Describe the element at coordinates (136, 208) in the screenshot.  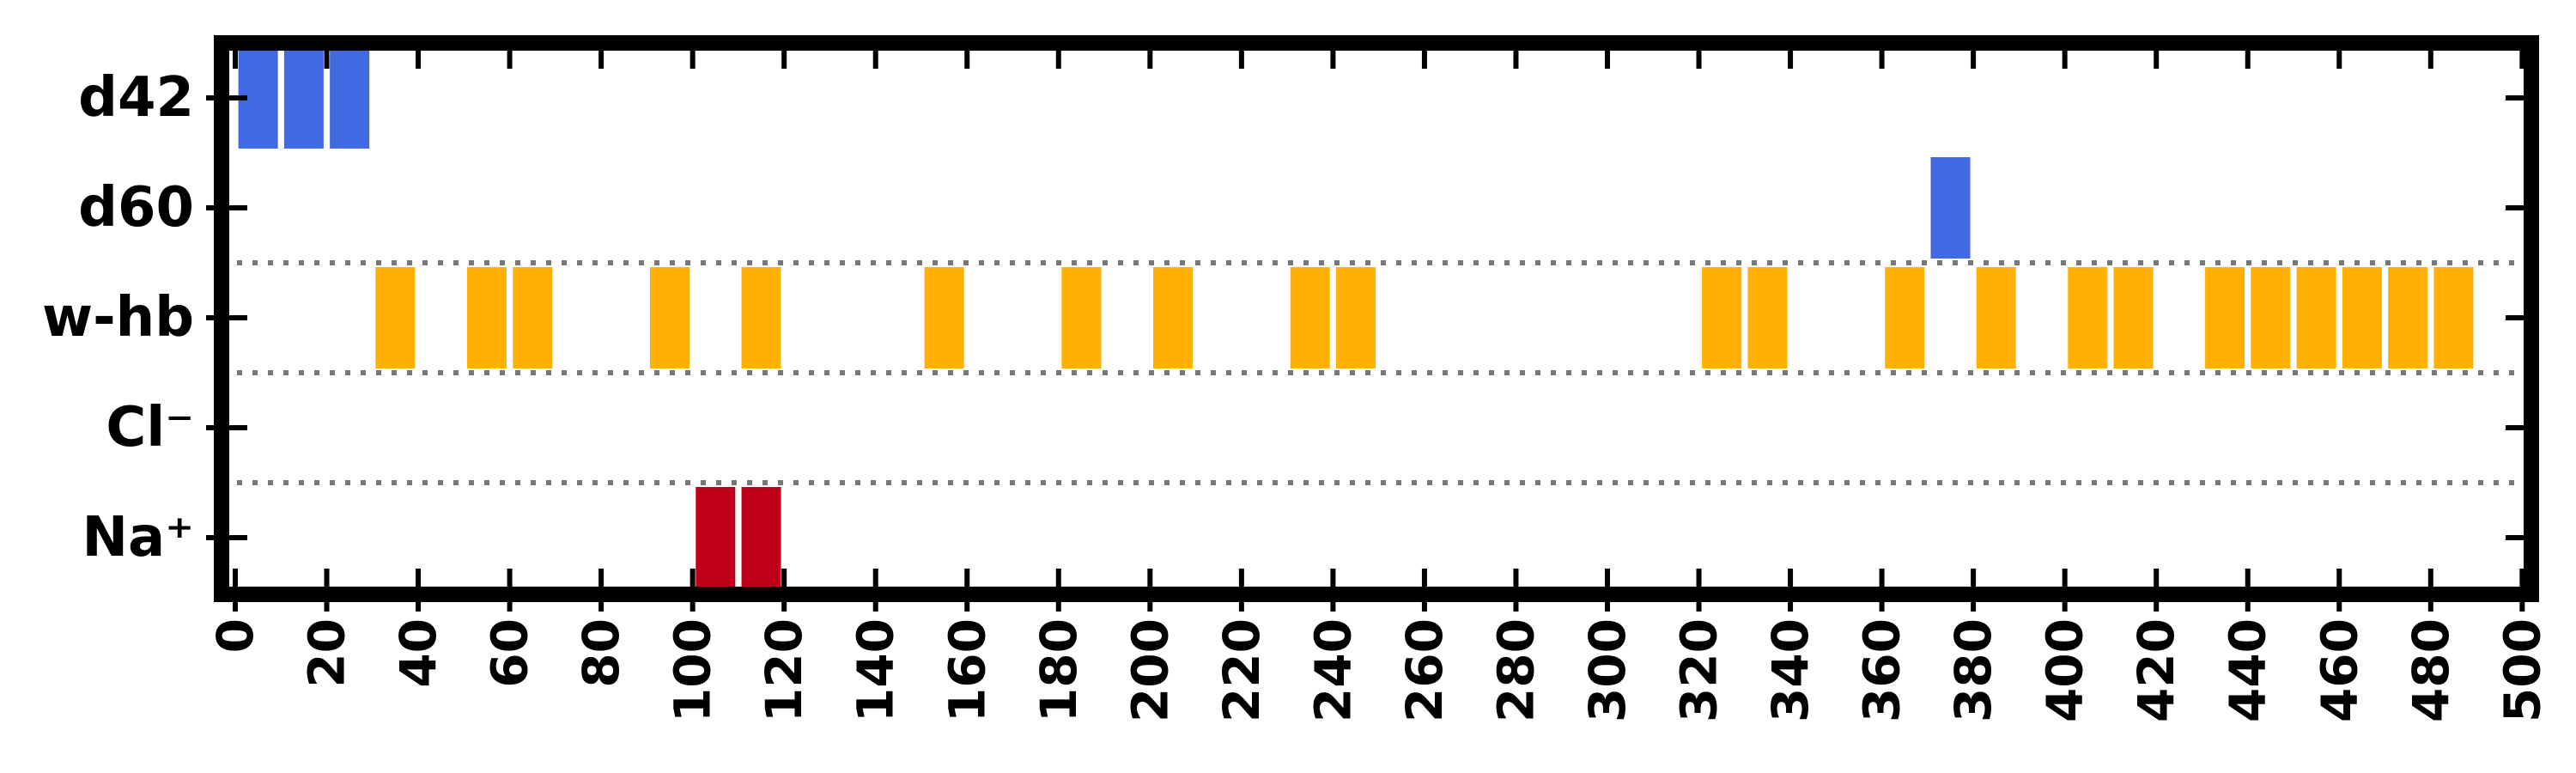
I see `y-tick-label: d60` at that location.